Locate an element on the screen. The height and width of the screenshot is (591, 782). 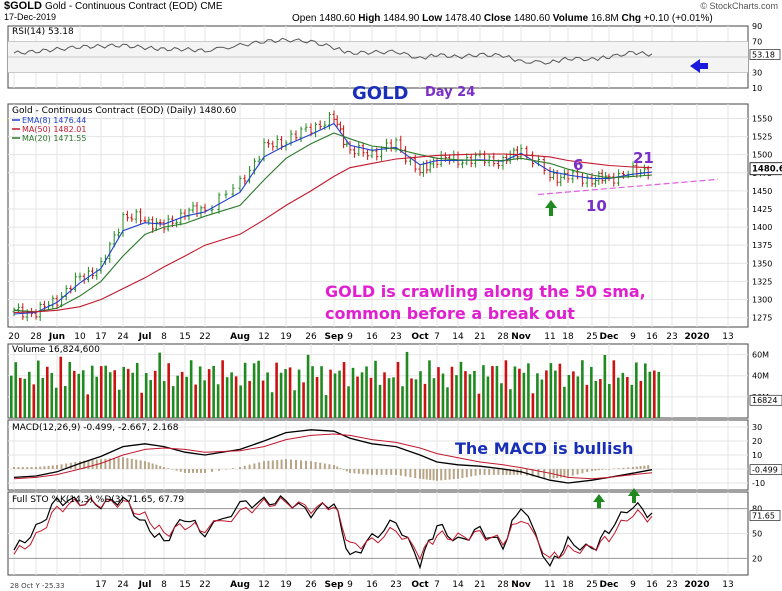
x-tick-label: 13 is located at coordinates (727, 337).